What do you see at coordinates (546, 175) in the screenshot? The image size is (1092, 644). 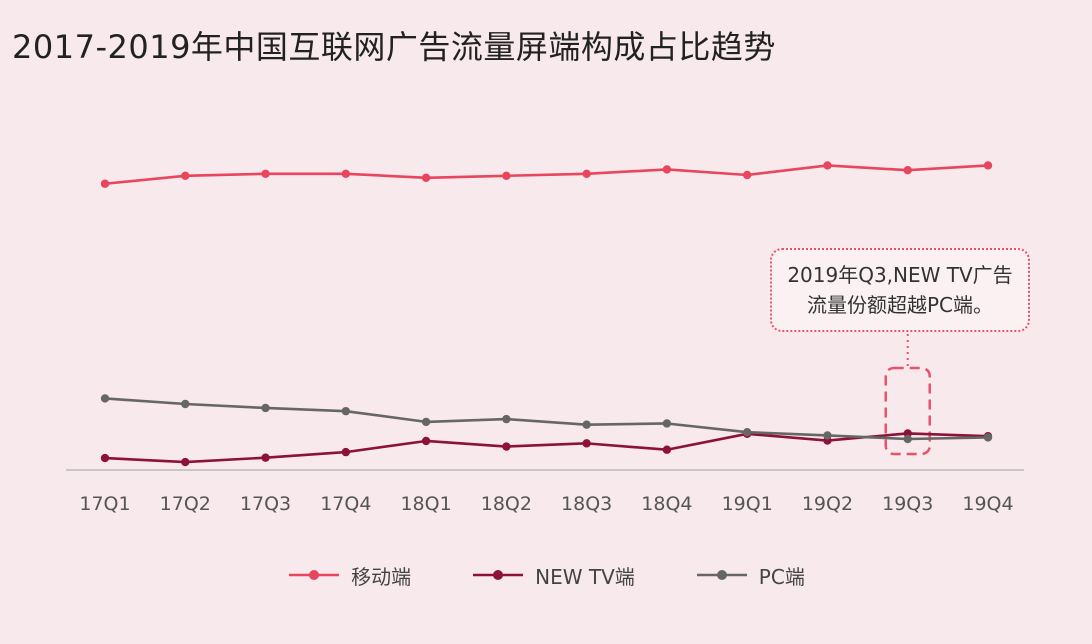 I see `mobile-line` at bounding box center [546, 175].